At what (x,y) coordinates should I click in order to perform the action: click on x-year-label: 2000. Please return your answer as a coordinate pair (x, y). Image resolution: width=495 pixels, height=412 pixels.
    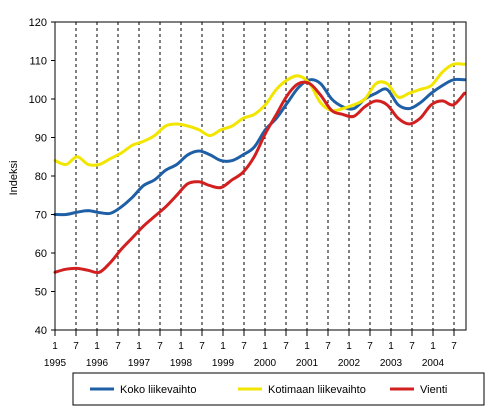
    Looking at the image, I should click on (265, 363).